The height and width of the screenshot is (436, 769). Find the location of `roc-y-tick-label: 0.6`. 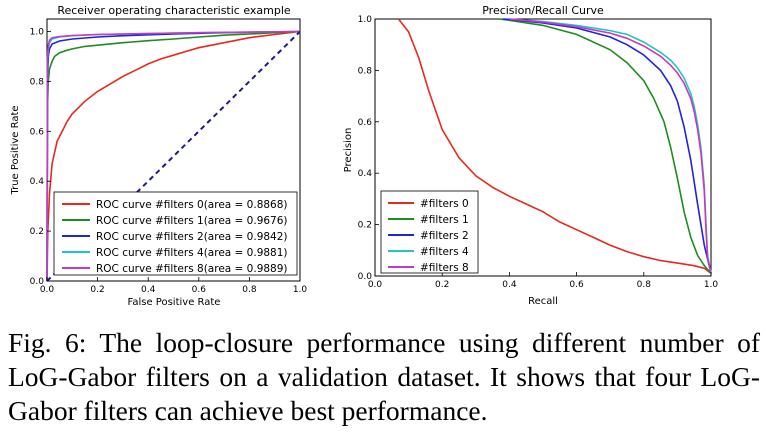

roc-y-tick-label: 0.6 is located at coordinates (37, 132).